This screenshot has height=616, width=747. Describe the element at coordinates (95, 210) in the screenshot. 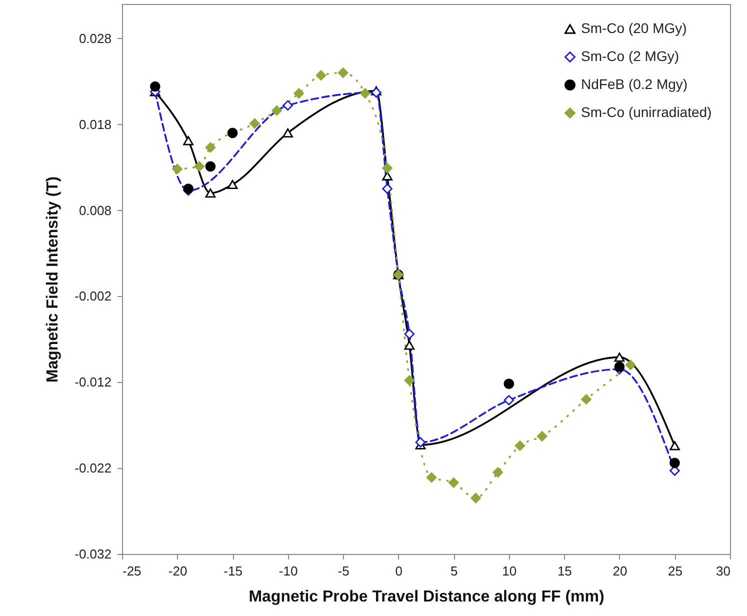

I see `y-tick-label: 0.008` at that location.